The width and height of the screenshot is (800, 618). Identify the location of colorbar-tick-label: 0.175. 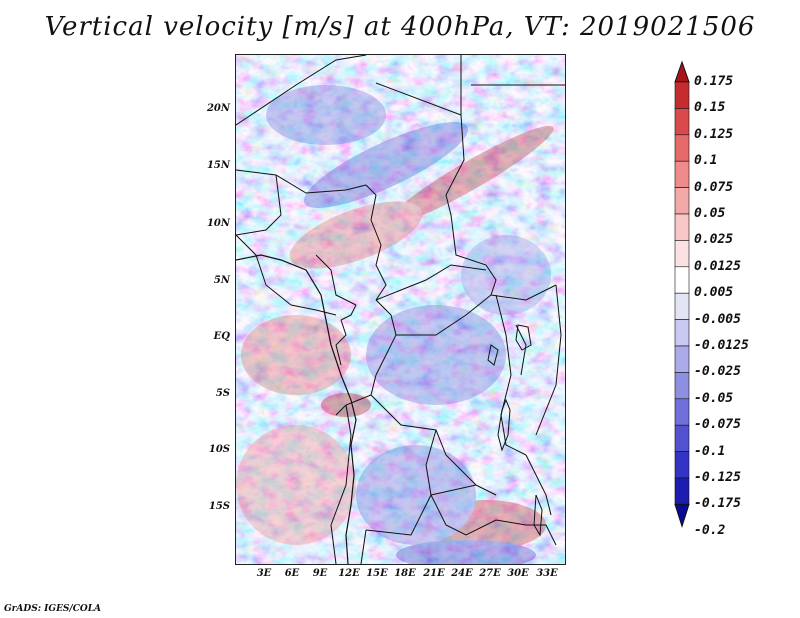
(714, 81).